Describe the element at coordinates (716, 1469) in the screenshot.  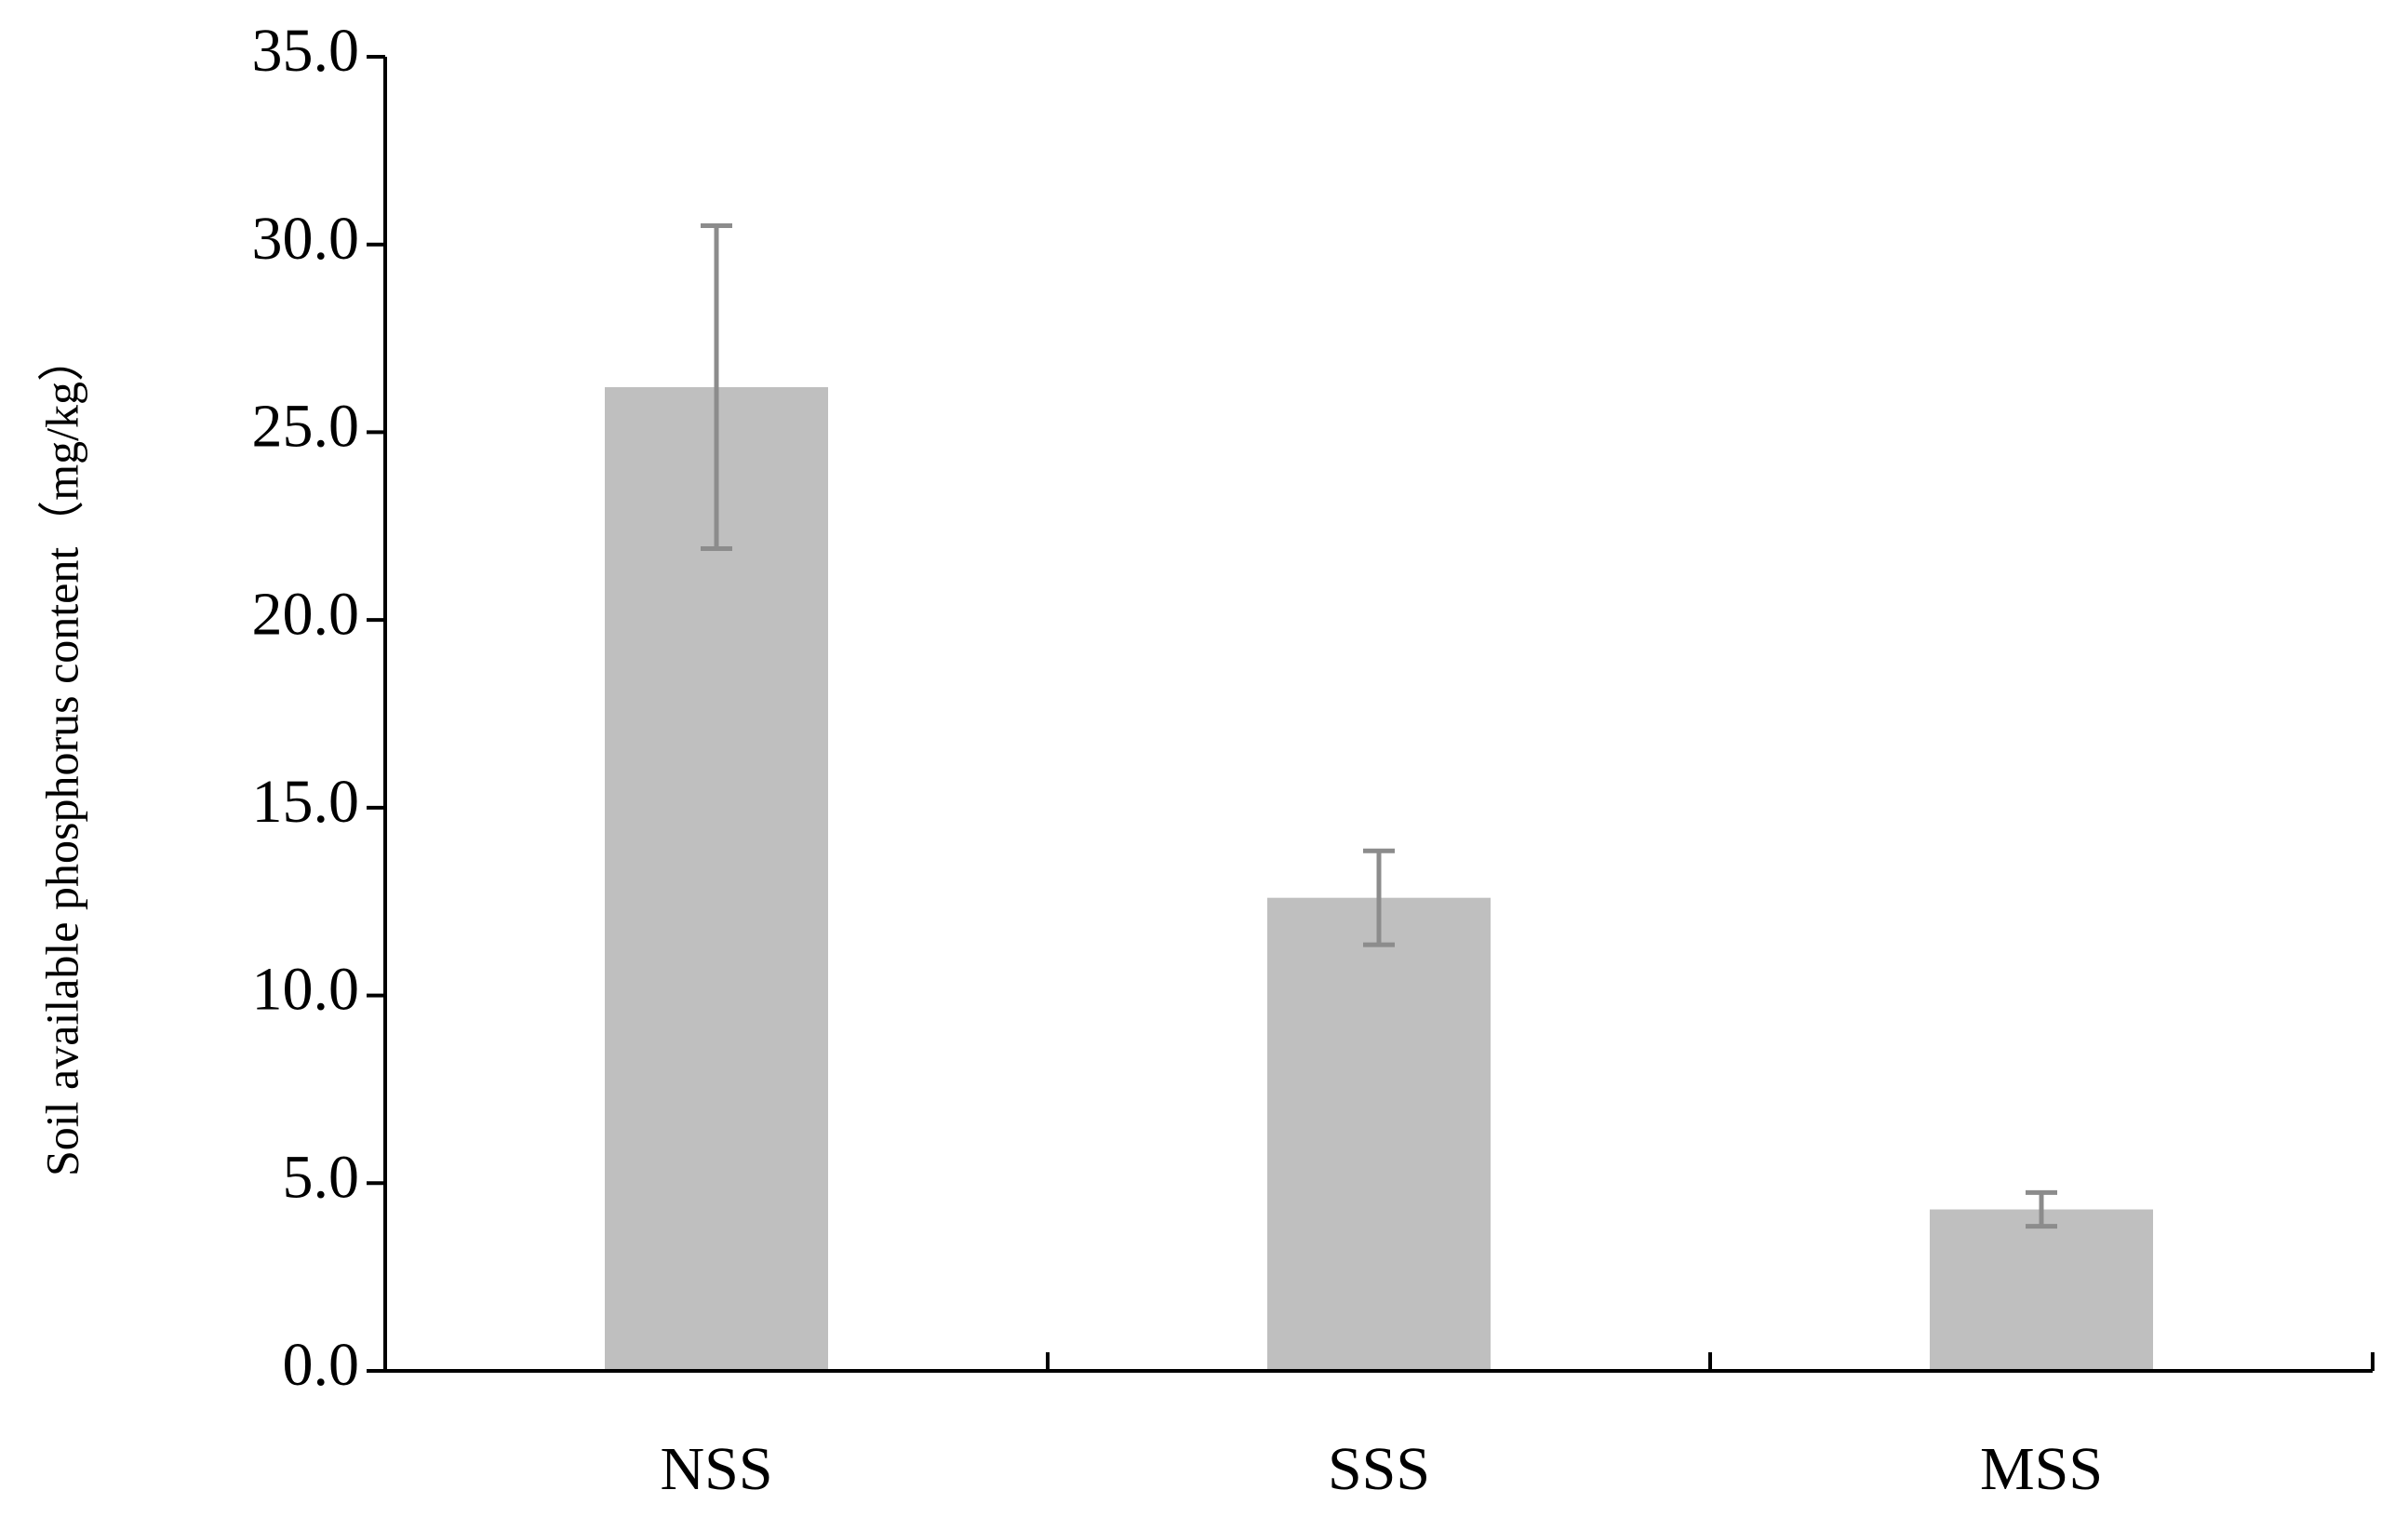
I see `x-tick-label: NSS` at that location.